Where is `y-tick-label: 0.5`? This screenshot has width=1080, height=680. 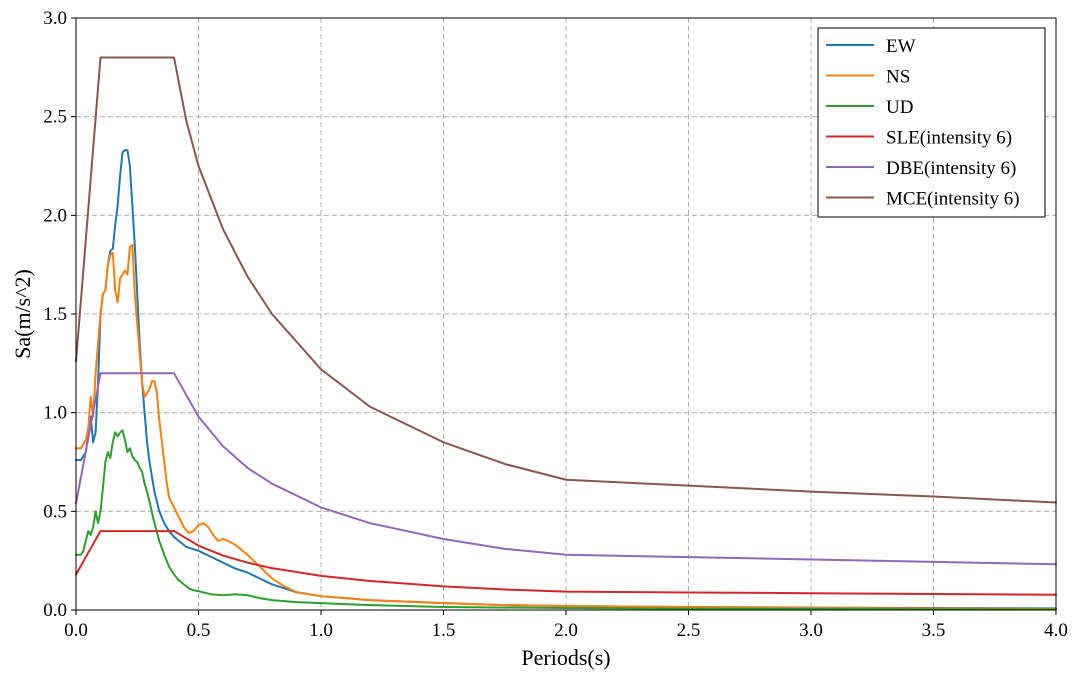
y-tick-label: 0.5 is located at coordinates (55, 511).